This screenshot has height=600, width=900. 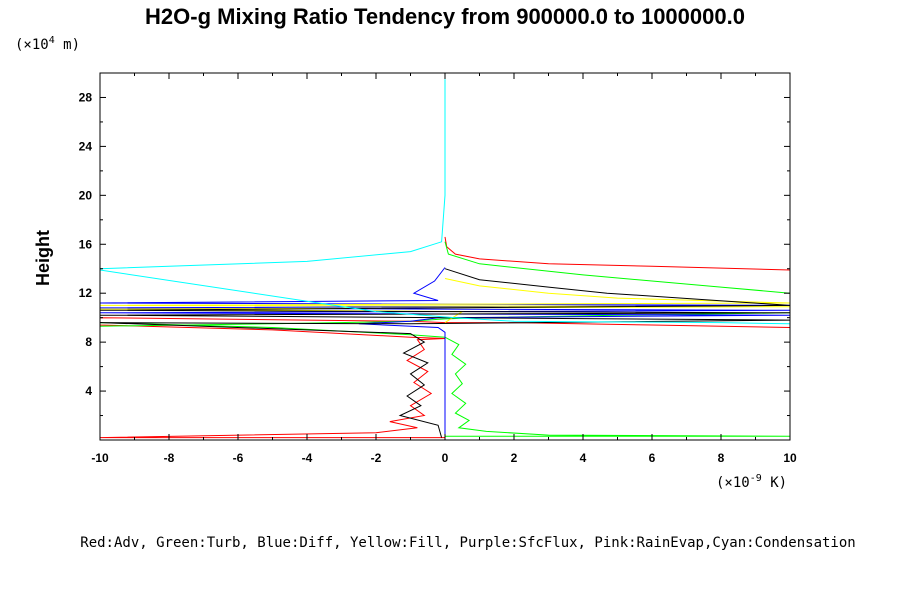 What do you see at coordinates (583, 458) in the screenshot?
I see `x-tick-label: 4` at bounding box center [583, 458].